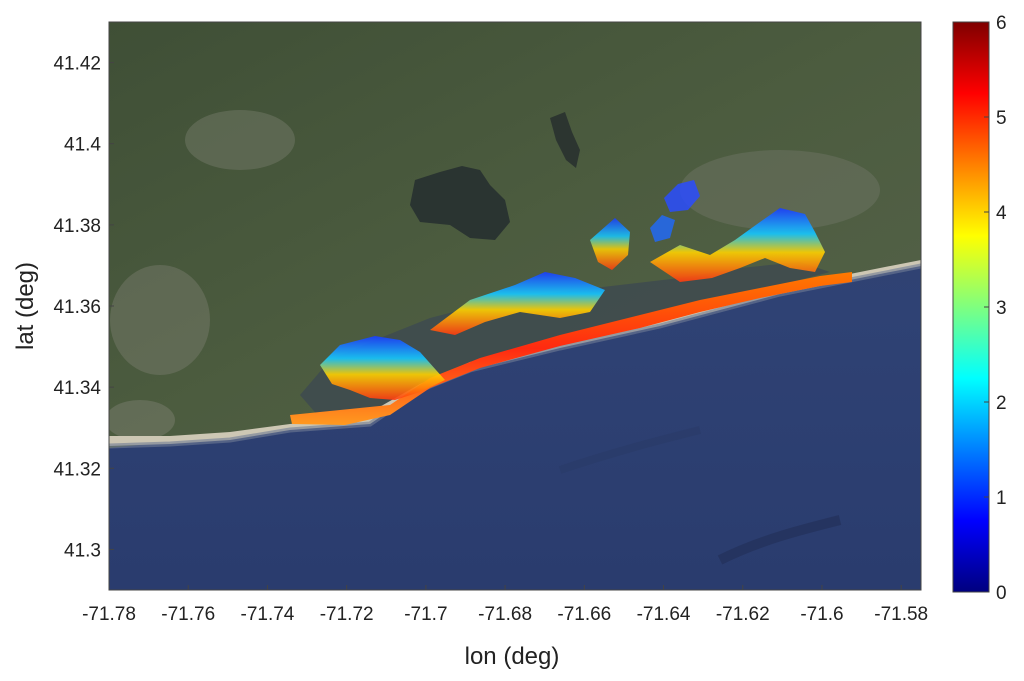 The height and width of the screenshot is (681, 1024). I want to click on x-tick-label: -71.64, so click(664, 614).